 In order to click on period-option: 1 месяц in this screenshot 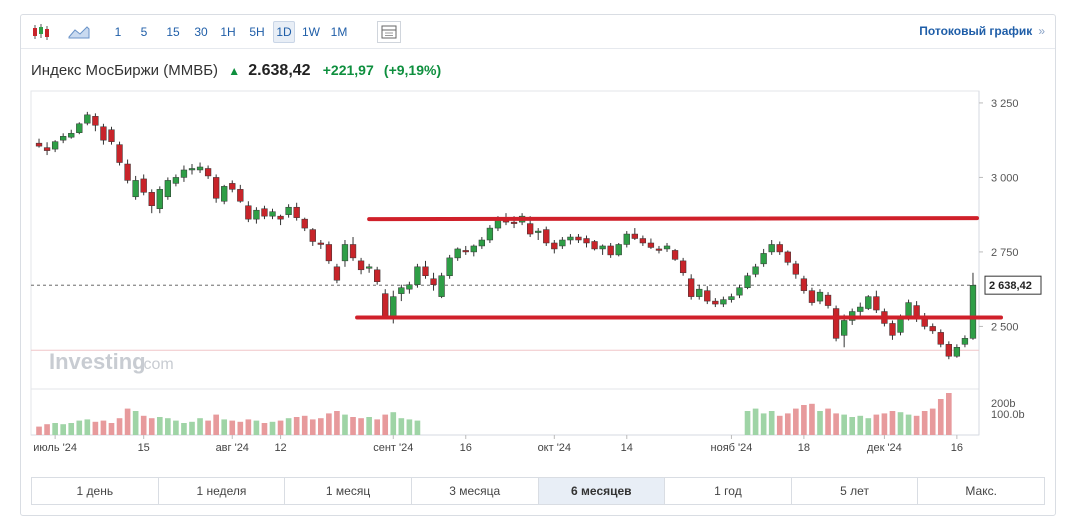, I will do `click(348, 491)`.